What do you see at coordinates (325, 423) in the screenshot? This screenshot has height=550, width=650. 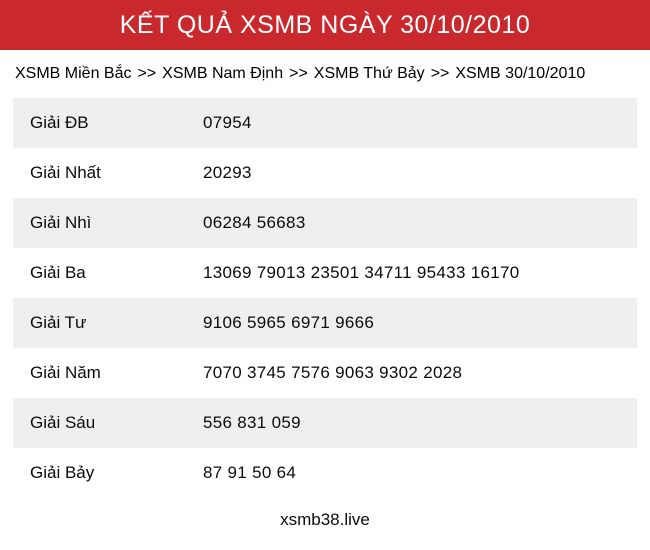 I see `table-row-sixth-prize: Giải Sáu 556 831 059` at bounding box center [325, 423].